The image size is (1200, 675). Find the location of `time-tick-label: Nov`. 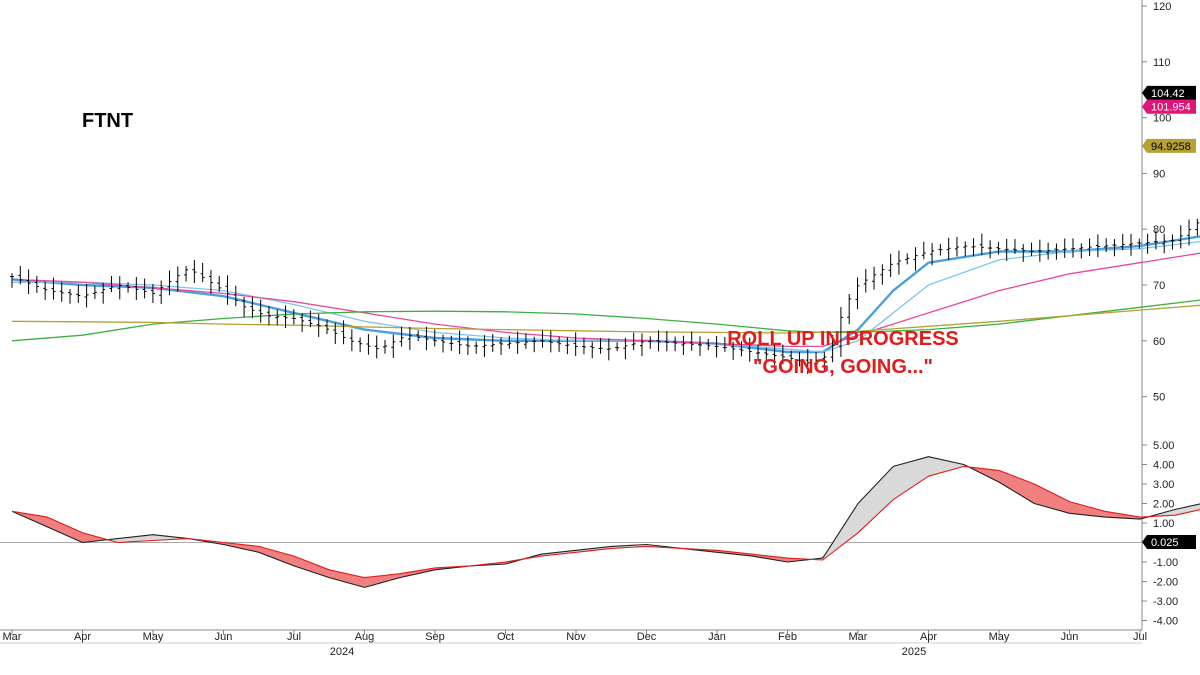

time-tick-label: Nov is located at coordinates (576, 637).